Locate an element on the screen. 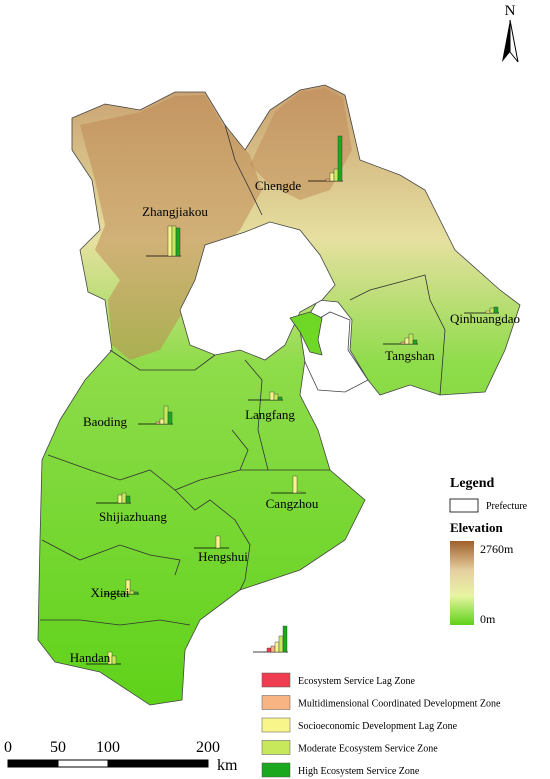  prefecture-label: Prefecture is located at coordinates (507, 506).